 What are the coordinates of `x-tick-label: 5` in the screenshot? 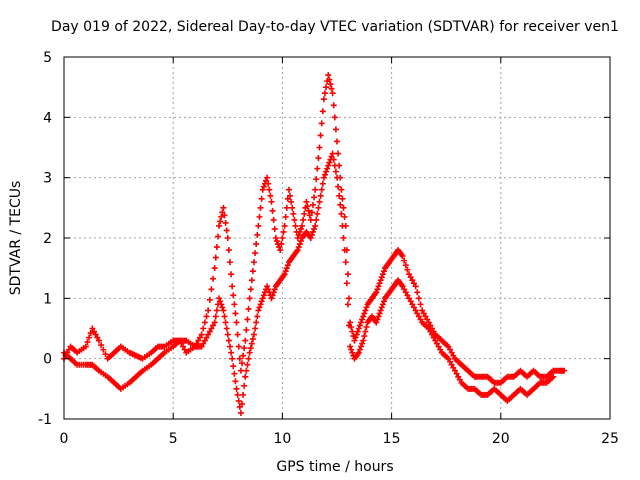 It's located at (173, 439).